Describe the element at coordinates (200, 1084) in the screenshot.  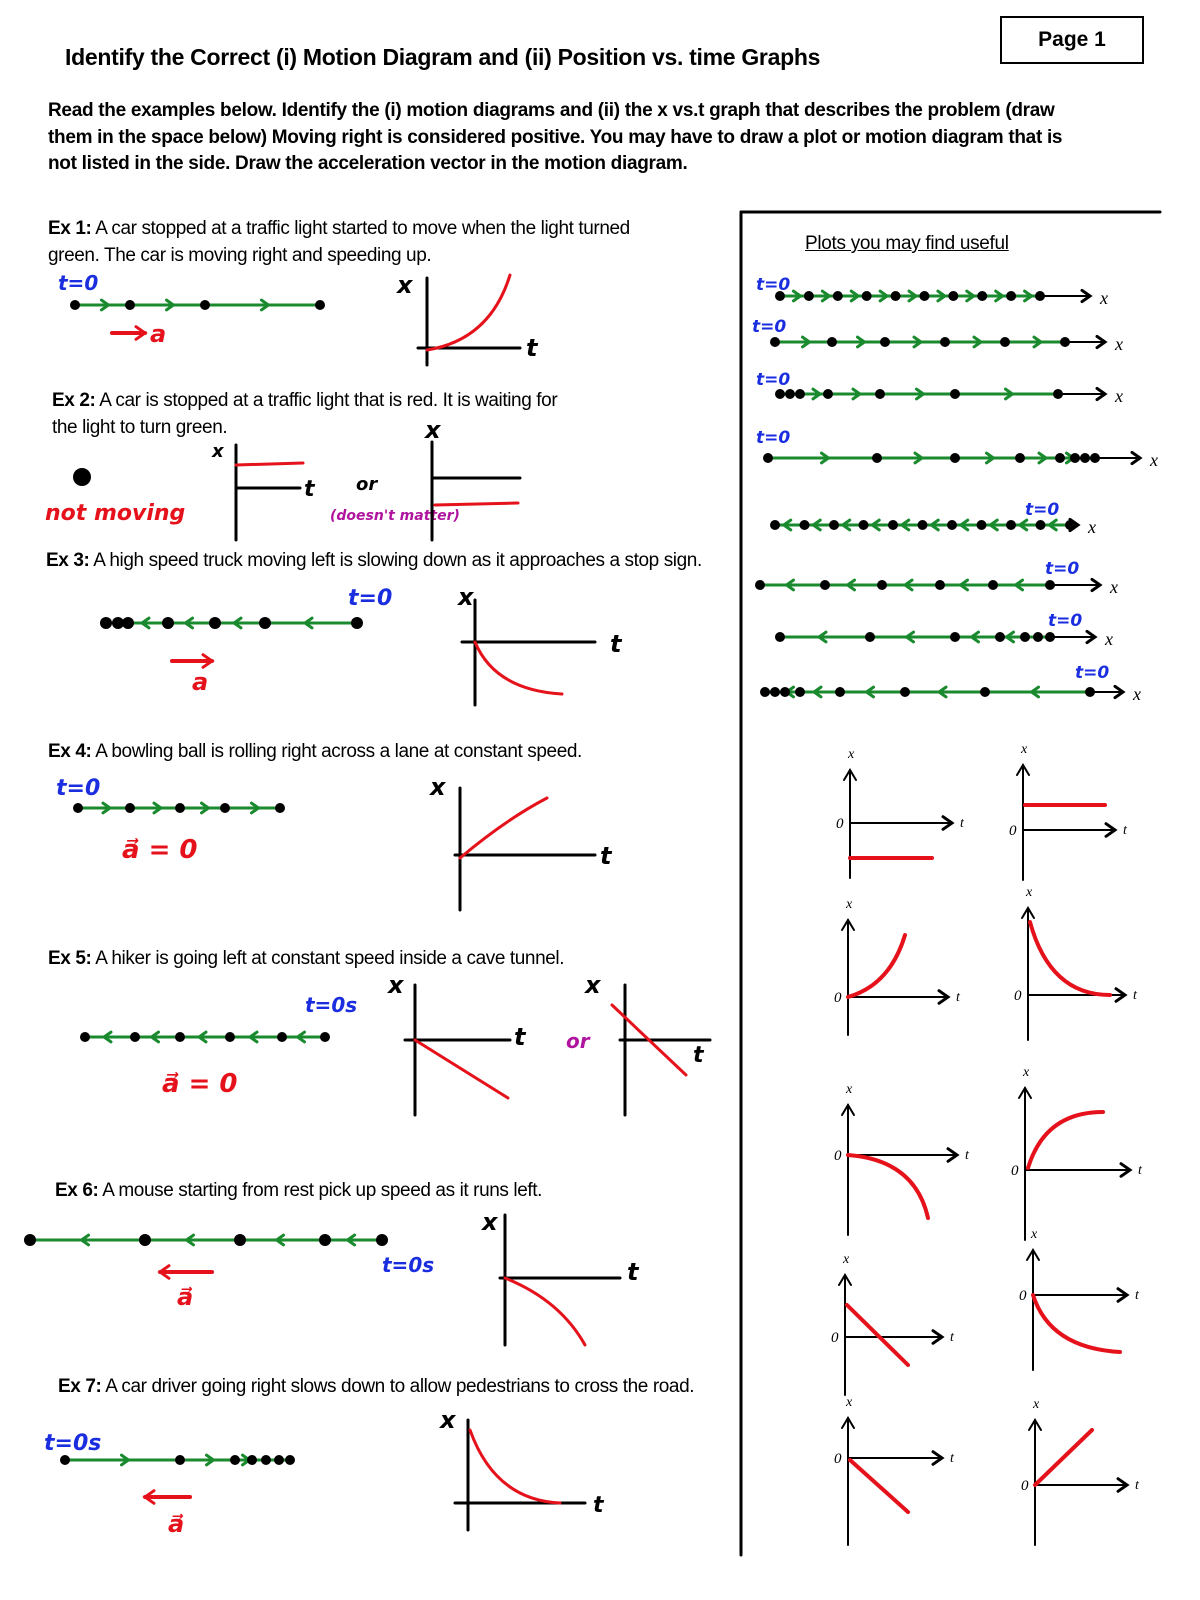
I see `acceleration-zero-label: a⃗ = 0` at that location.